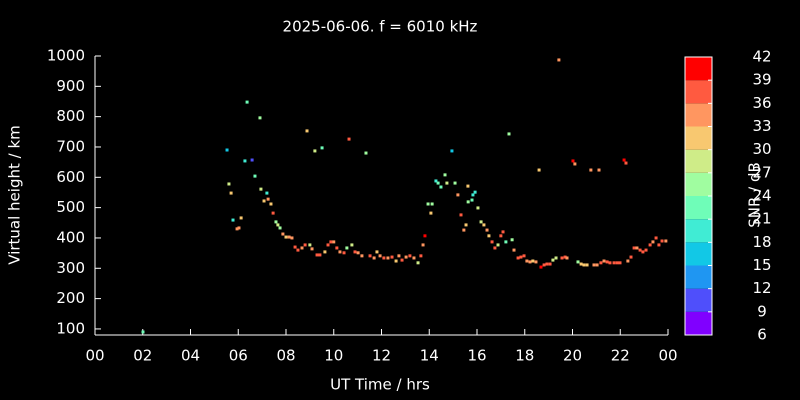  What do you see at coordinates (761, 103) in the screenshot?
I see `colorbar-tick-label: 36` at bounding box center [761, 103].